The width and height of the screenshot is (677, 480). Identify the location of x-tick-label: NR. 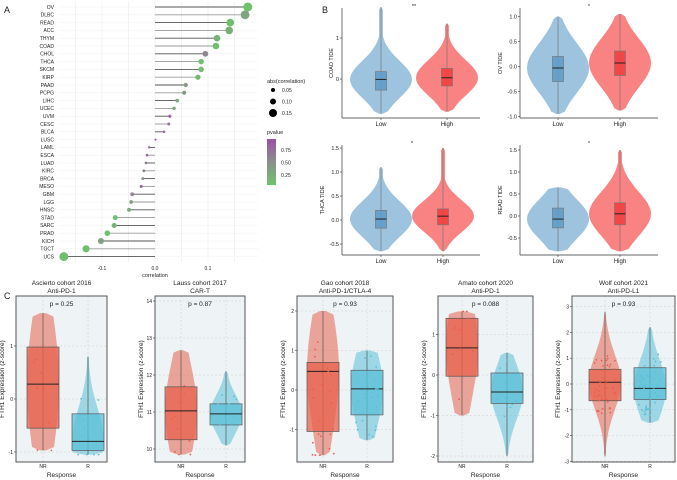
(462, 467).